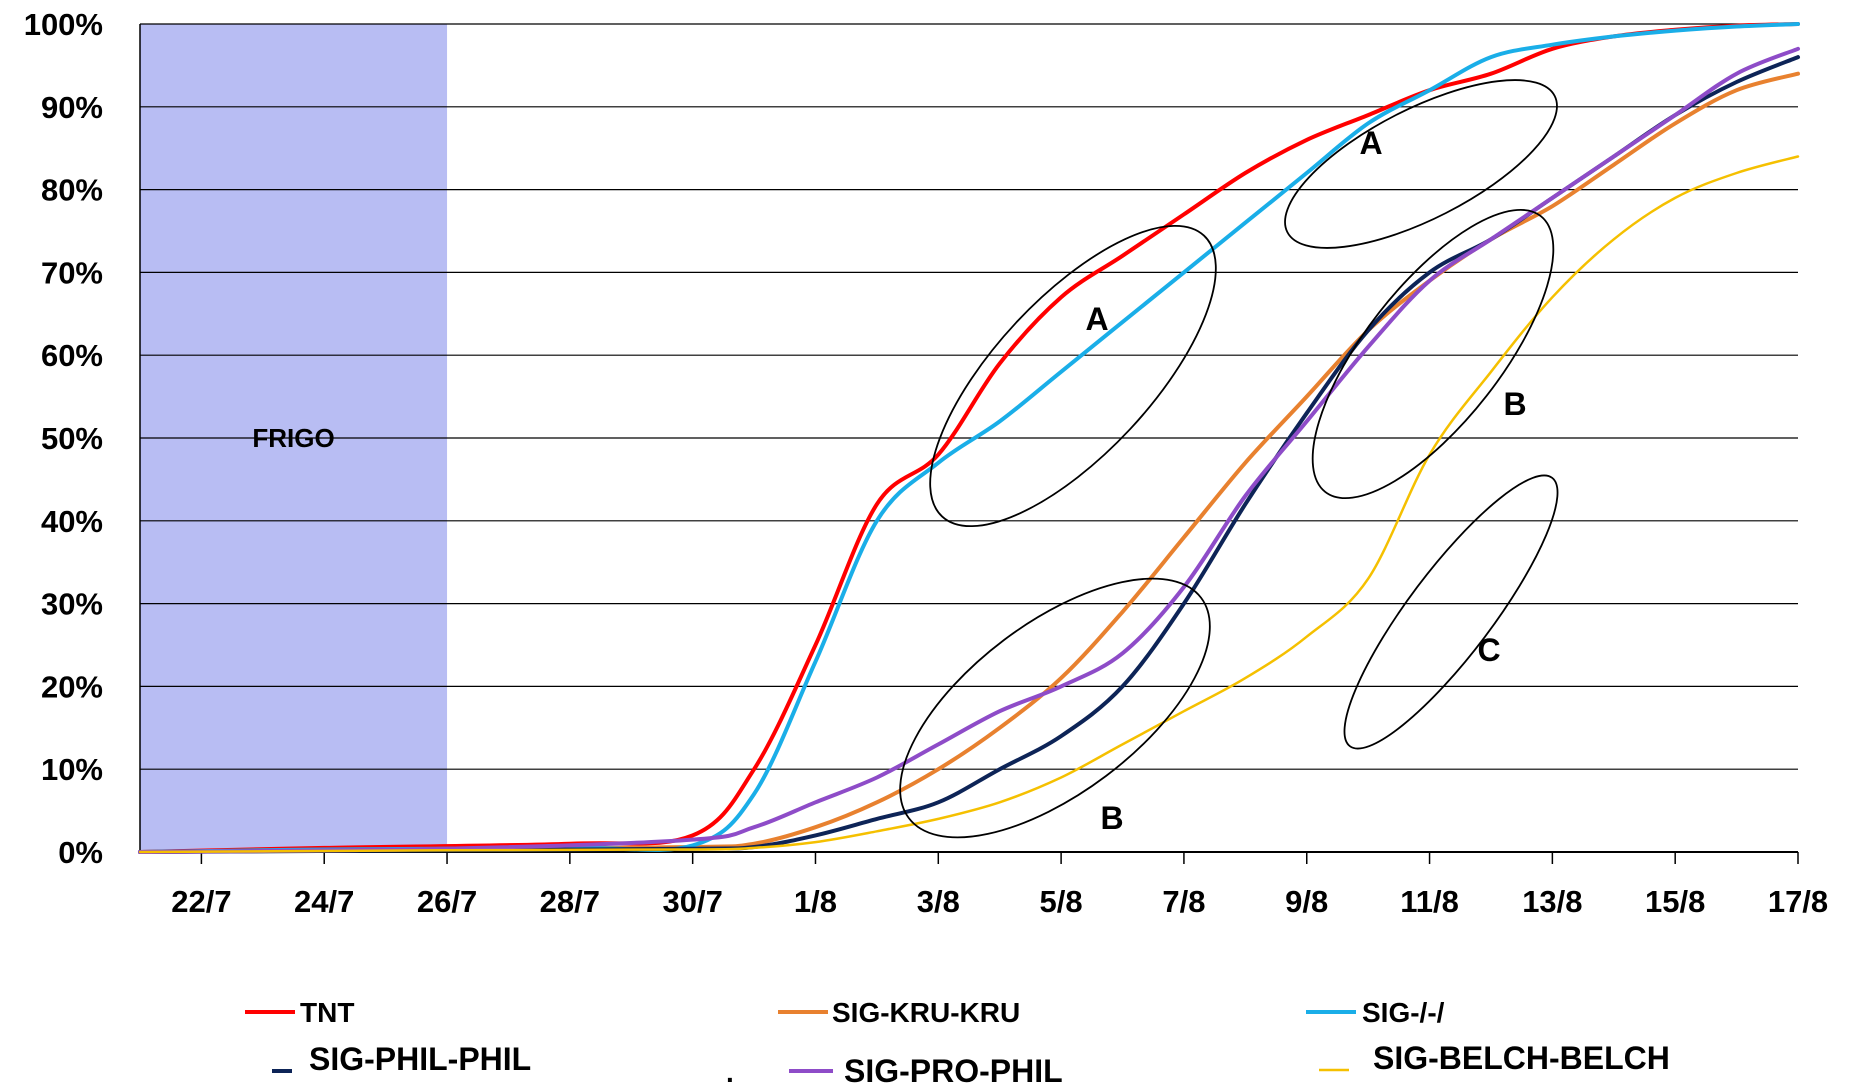 The image size is (1873, 1084). What do you see at coordinates (80, 852) in the screenshot?
I see `y-tick-label: 0%` at bounding box center [80, 852].